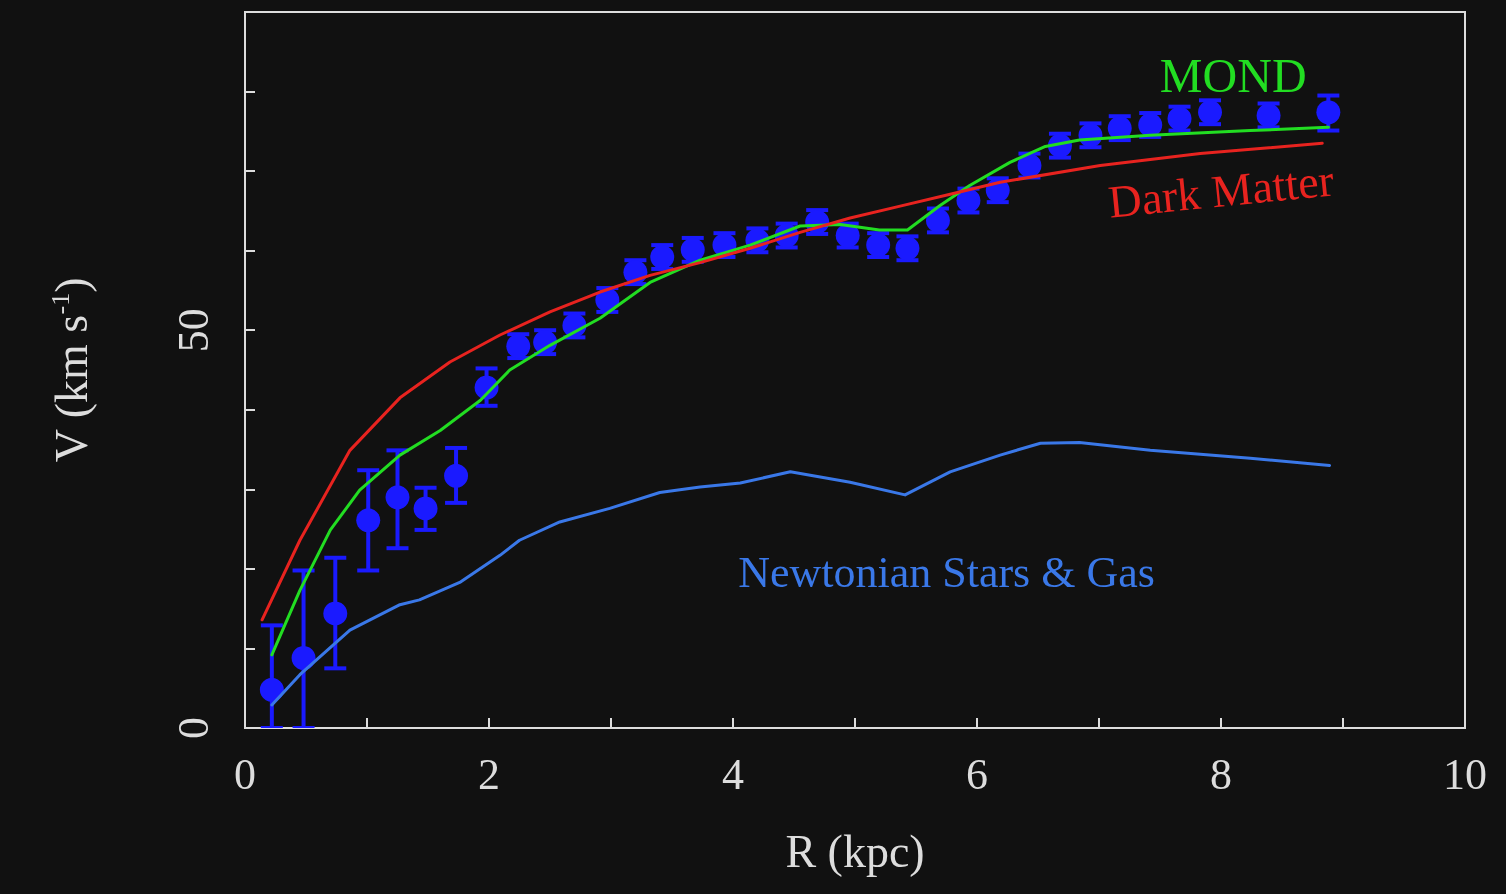  I want to click on series-label: MOND, so click(1233, 76).